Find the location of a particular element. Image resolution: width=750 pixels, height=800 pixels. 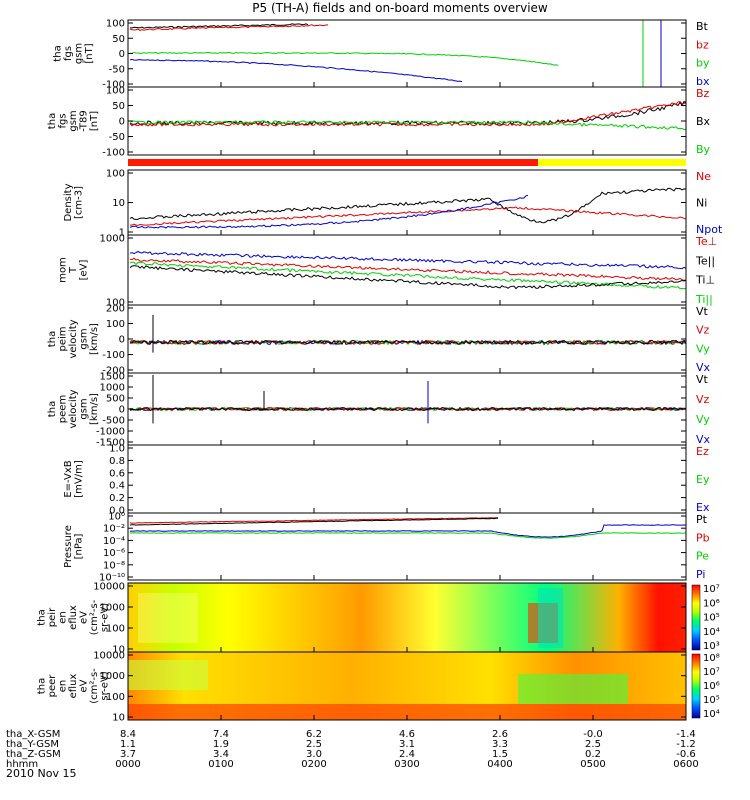

colorbar-tick-label: 10⁴ is located at coordinates (711, 632).